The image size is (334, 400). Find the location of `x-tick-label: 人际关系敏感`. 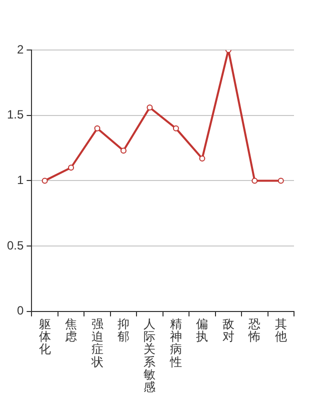

x-tick-label: 人际关系敏感 is located at coordinates (150, 355).